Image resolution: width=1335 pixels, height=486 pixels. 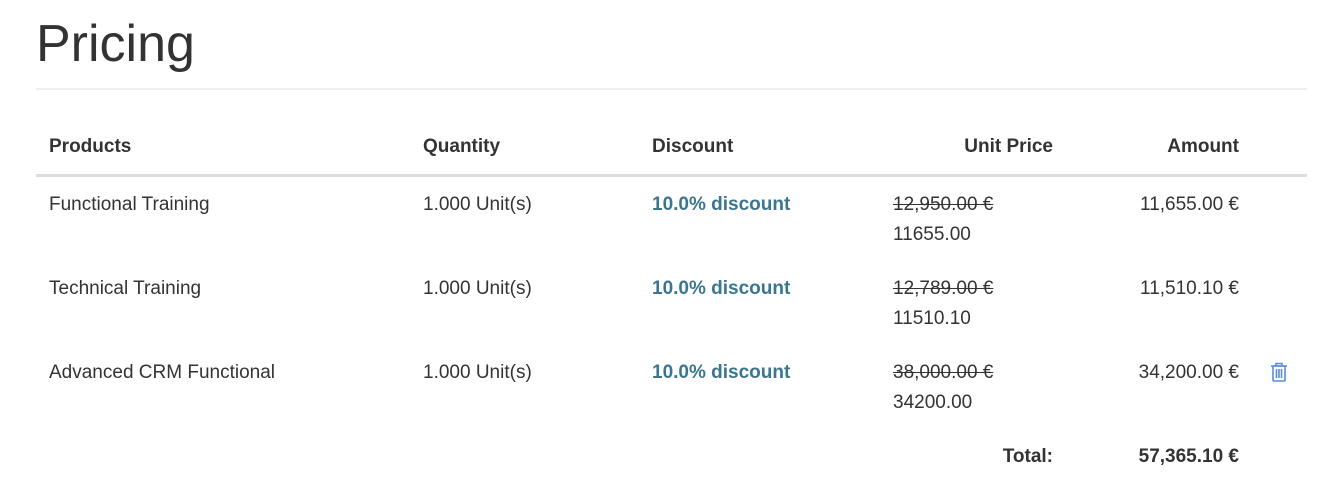 I want to click on unit-price: 34200.00, so click(x=933, y=402).